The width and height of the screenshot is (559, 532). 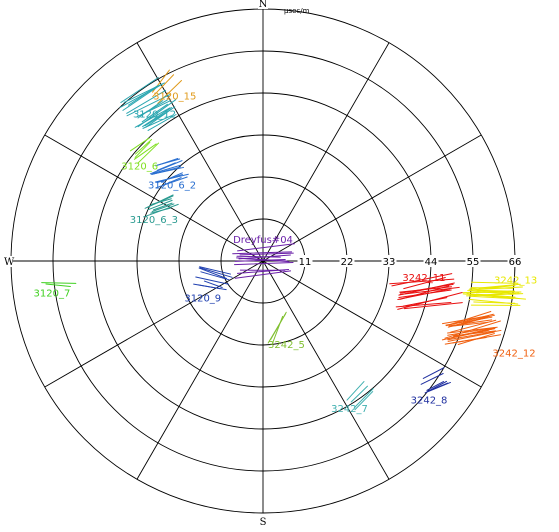 I want to click on segment-Dreyfus#04-9, so click(x=264, y=257).